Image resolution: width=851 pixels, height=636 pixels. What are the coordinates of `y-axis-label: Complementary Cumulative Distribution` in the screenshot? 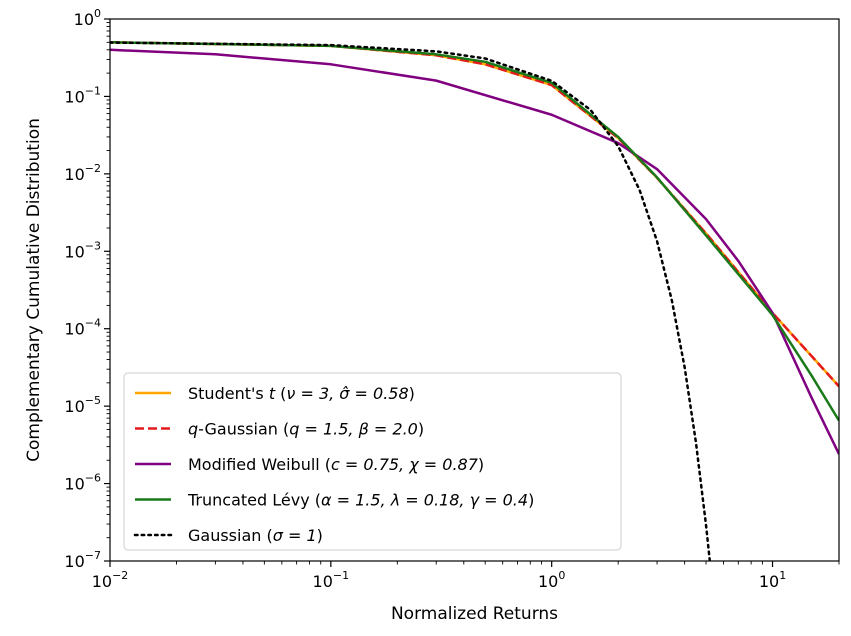 It's located at (34, 290).